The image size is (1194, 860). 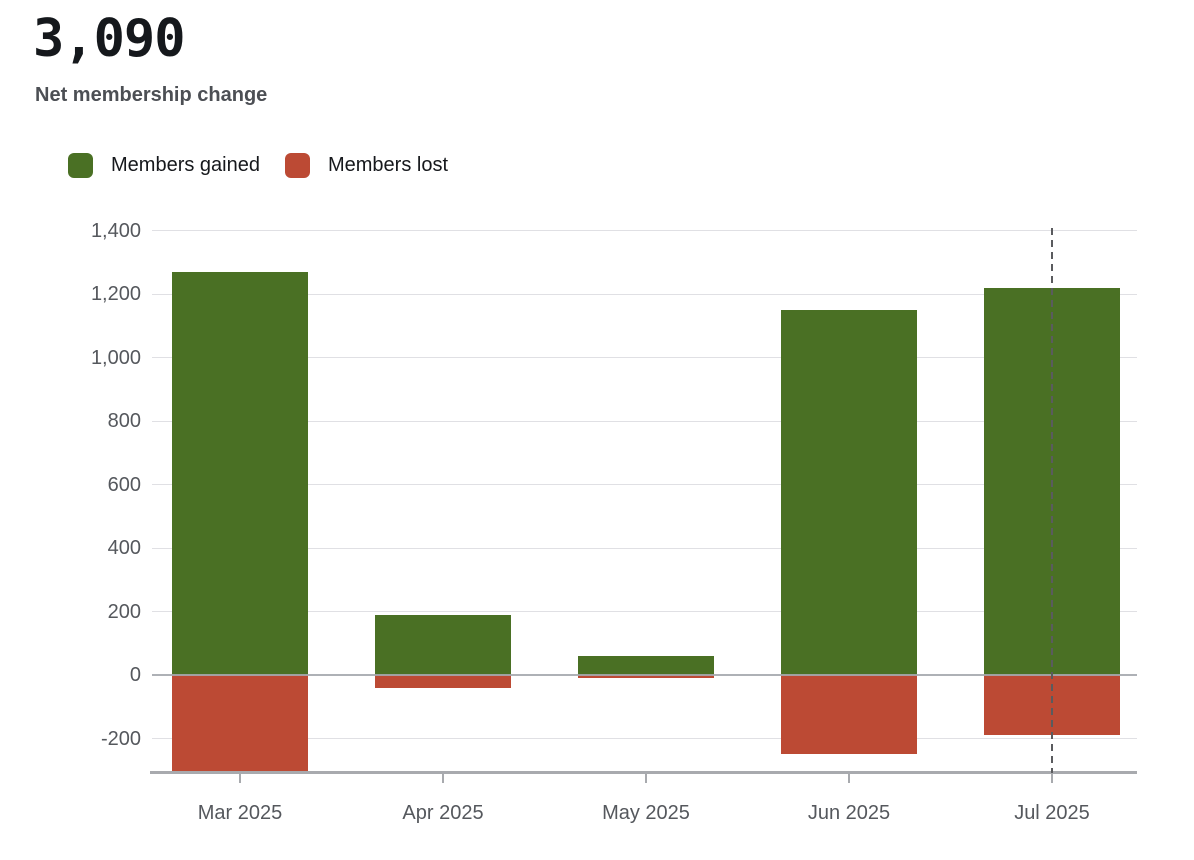 I want to click on bar-lost-may-2025, so click(x=646, y=677).